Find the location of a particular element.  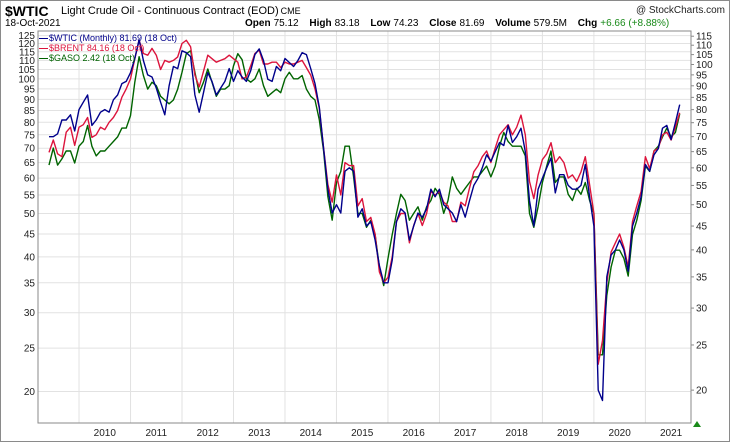

volume-value: 579.5M is located at coordinates (550, 23).